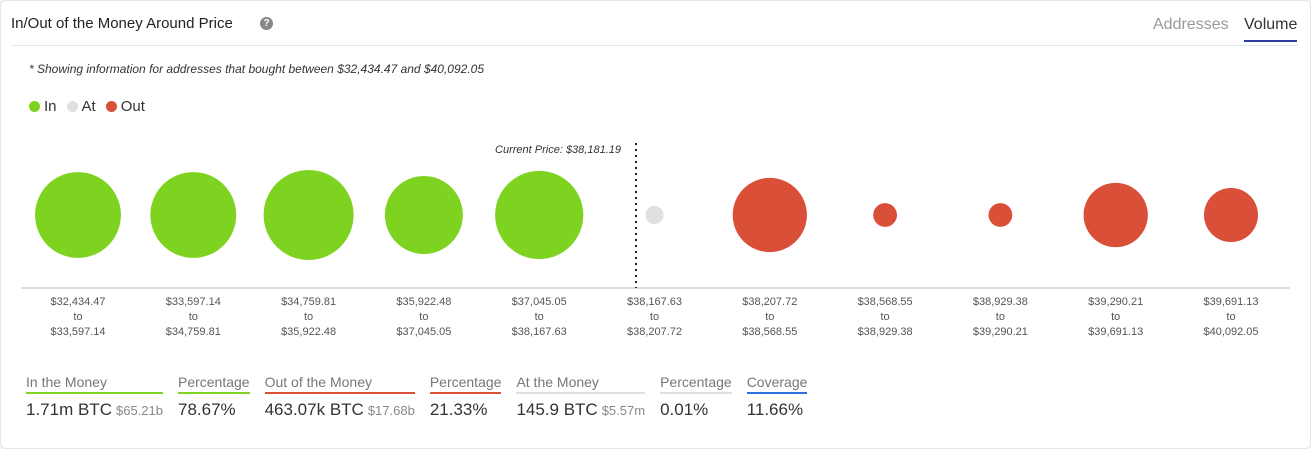  I want to click on legend-label: At, so click(88, 106).